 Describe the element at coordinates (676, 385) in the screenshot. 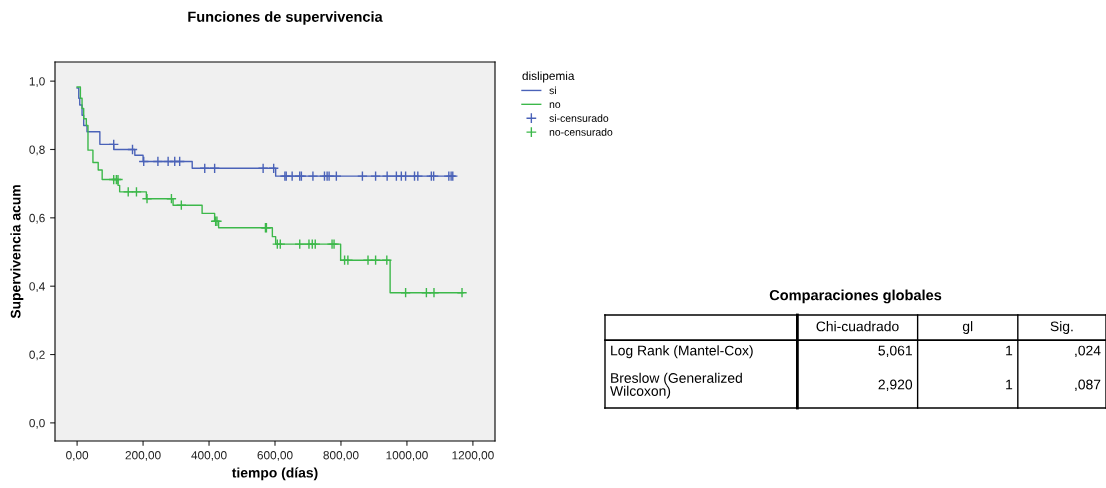

I see `category-label: Breslow (Generalized Wilcoxon)` at that location.